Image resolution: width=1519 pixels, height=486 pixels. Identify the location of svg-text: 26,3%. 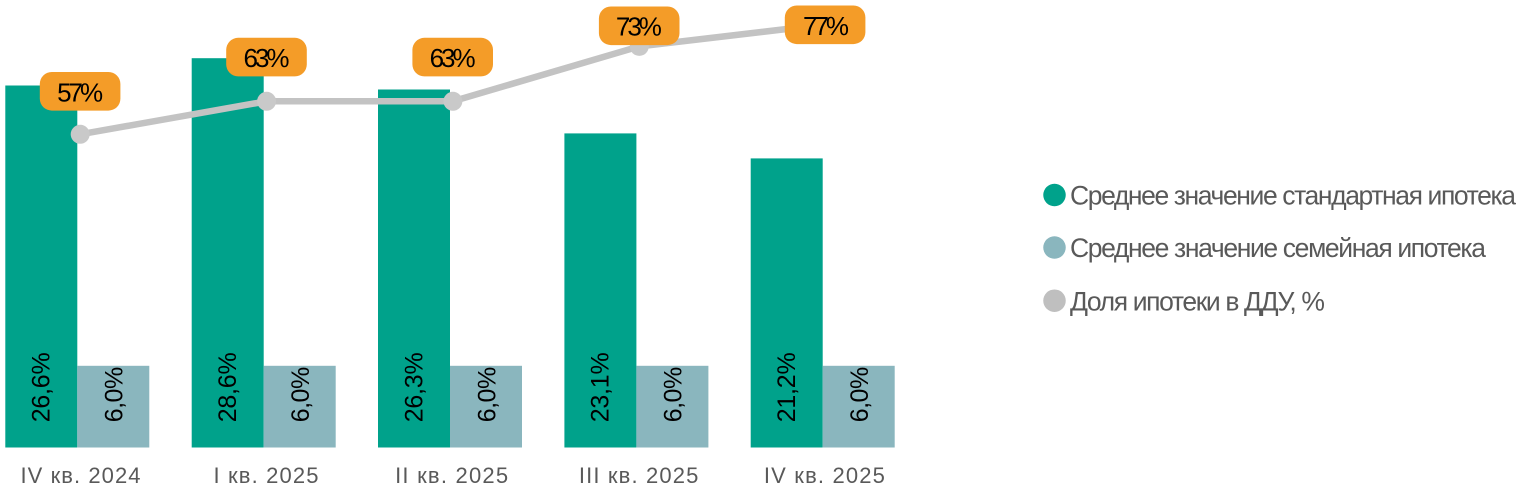
(414, 387).